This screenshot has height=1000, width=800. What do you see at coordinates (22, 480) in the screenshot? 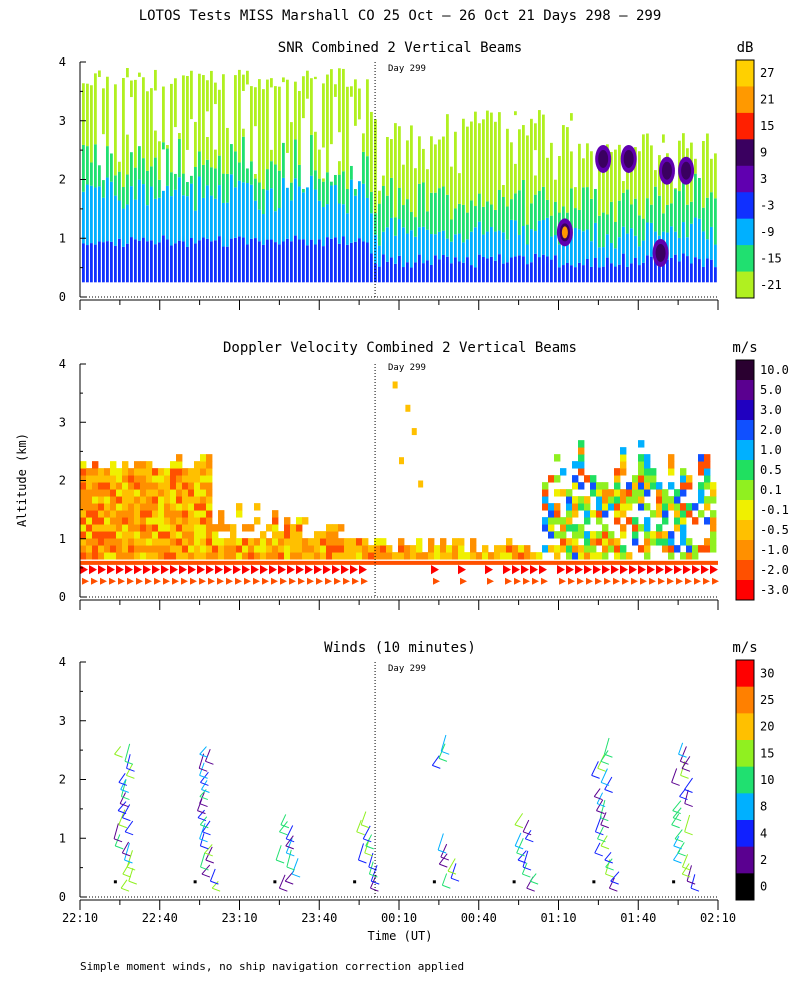
I see `y-axis-label: Altitude (km)` at bounding box center [22, 480].